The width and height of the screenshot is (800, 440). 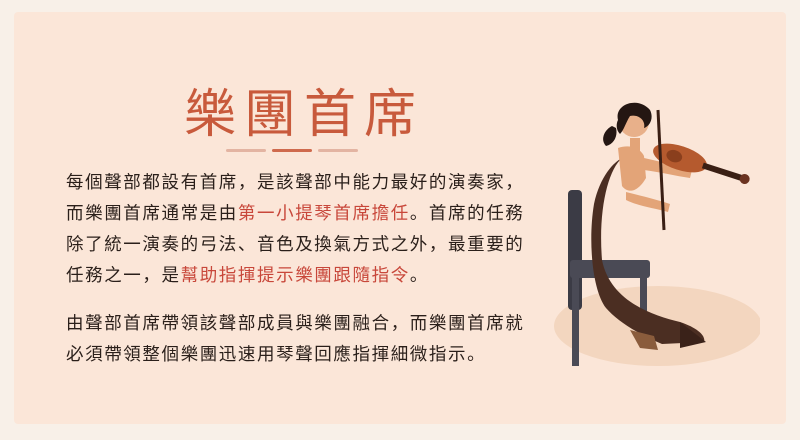 I want to click on title-divider-right, so click(x=338, y=150).